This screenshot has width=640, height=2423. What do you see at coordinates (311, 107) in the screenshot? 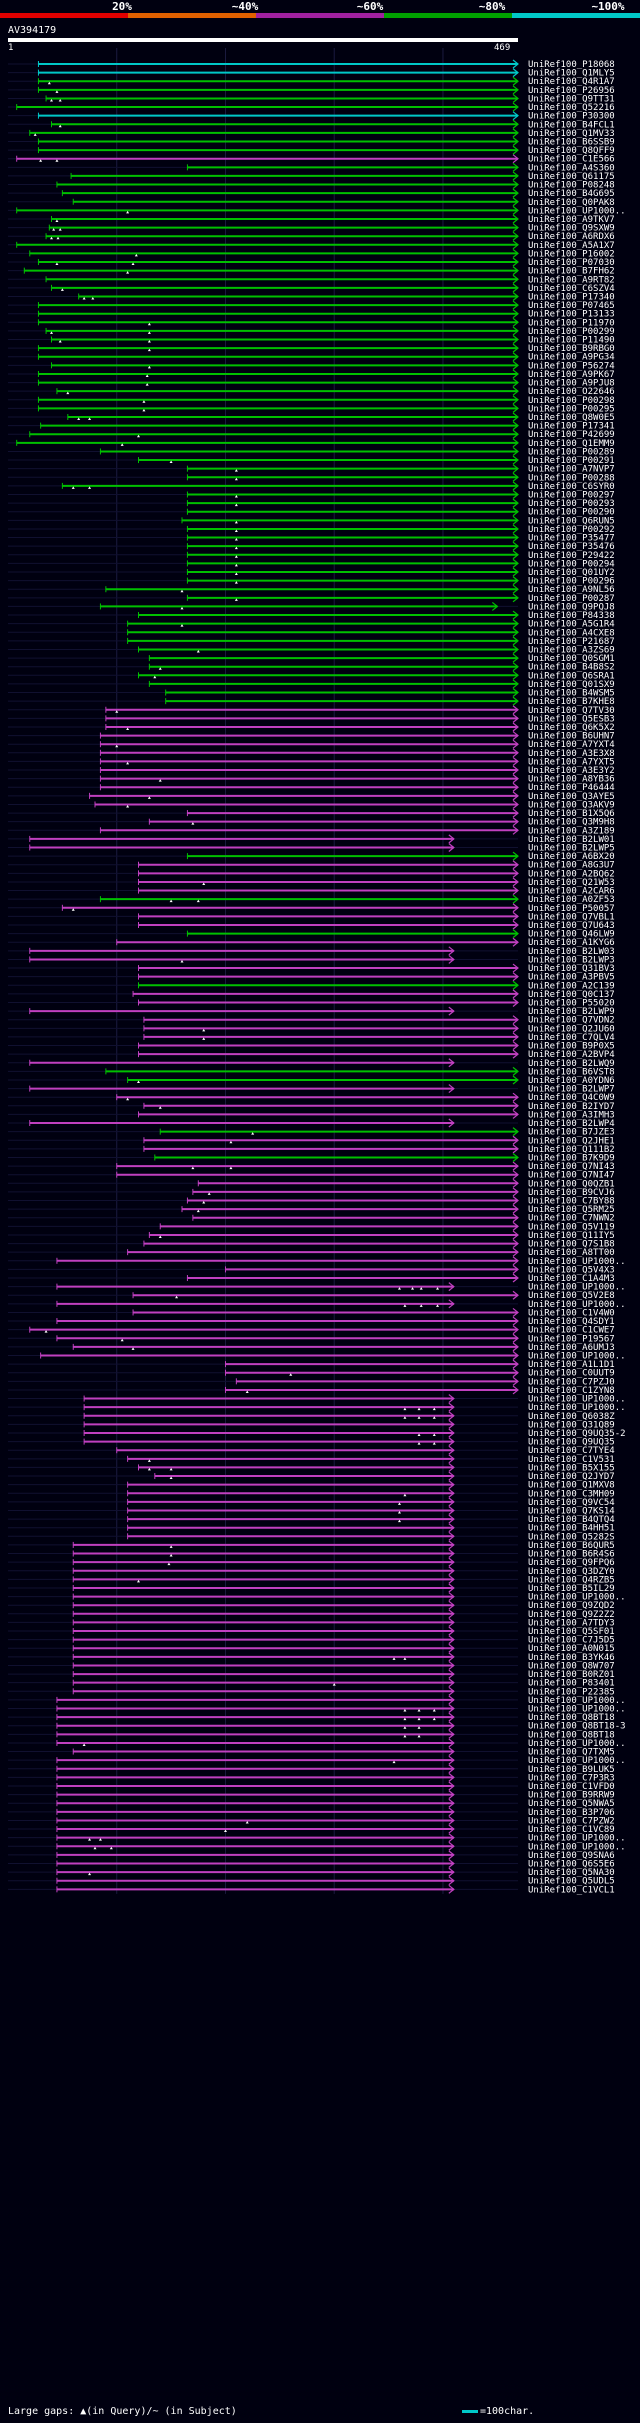
I see `hit-row: UniRef100_Q52216` at bounding box center [311, 107].